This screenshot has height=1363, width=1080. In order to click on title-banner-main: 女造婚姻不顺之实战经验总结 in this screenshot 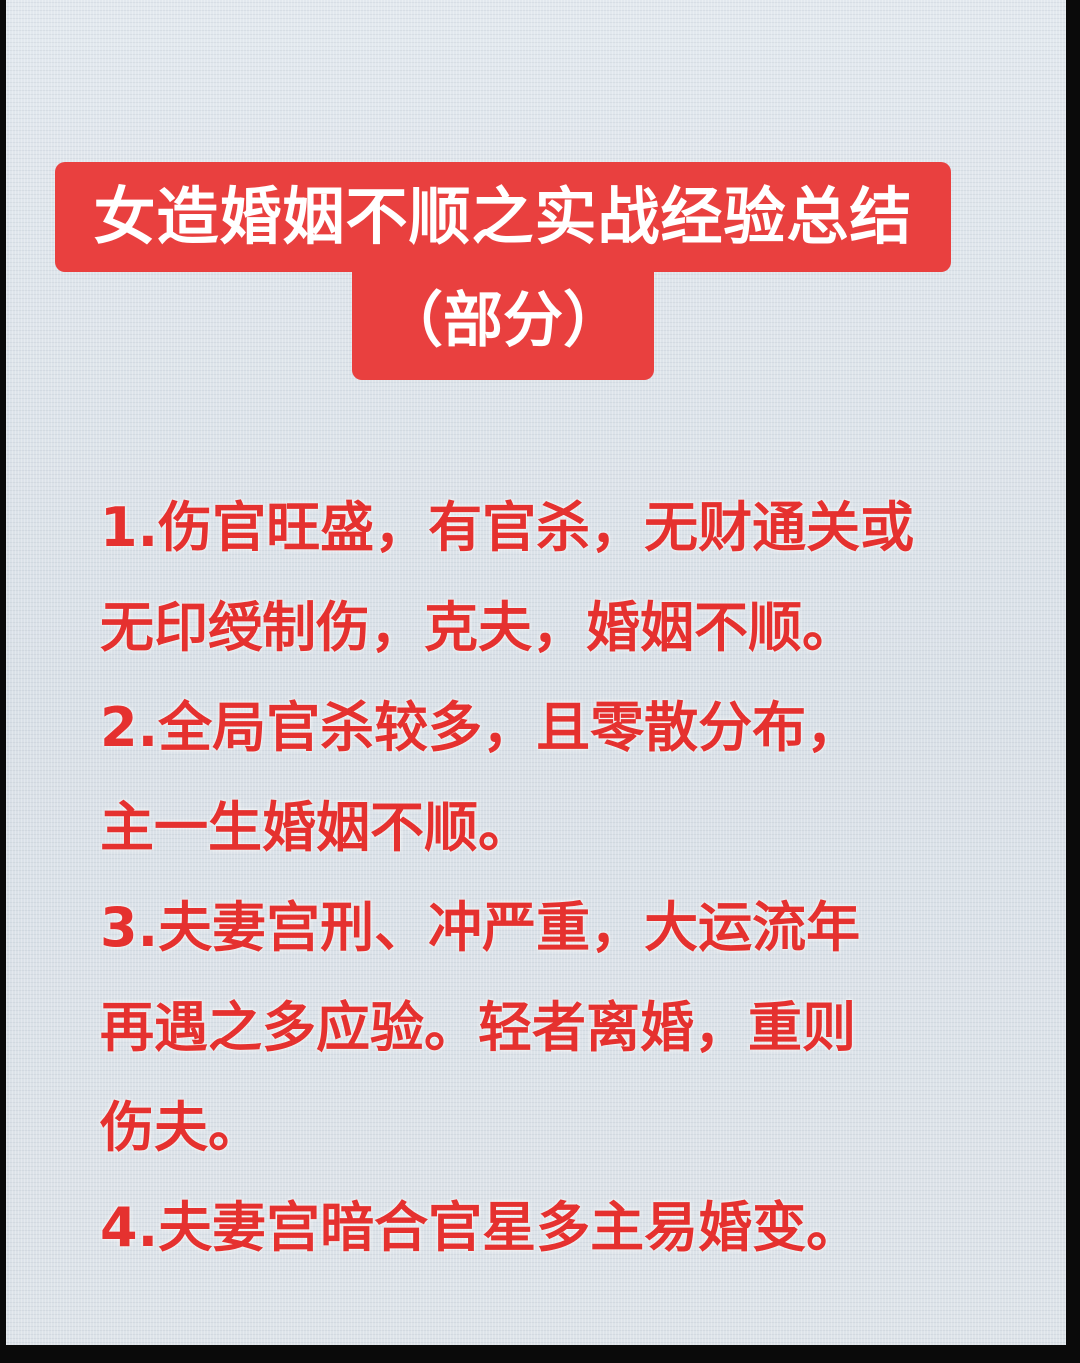, I will do `click(503, 217)`.